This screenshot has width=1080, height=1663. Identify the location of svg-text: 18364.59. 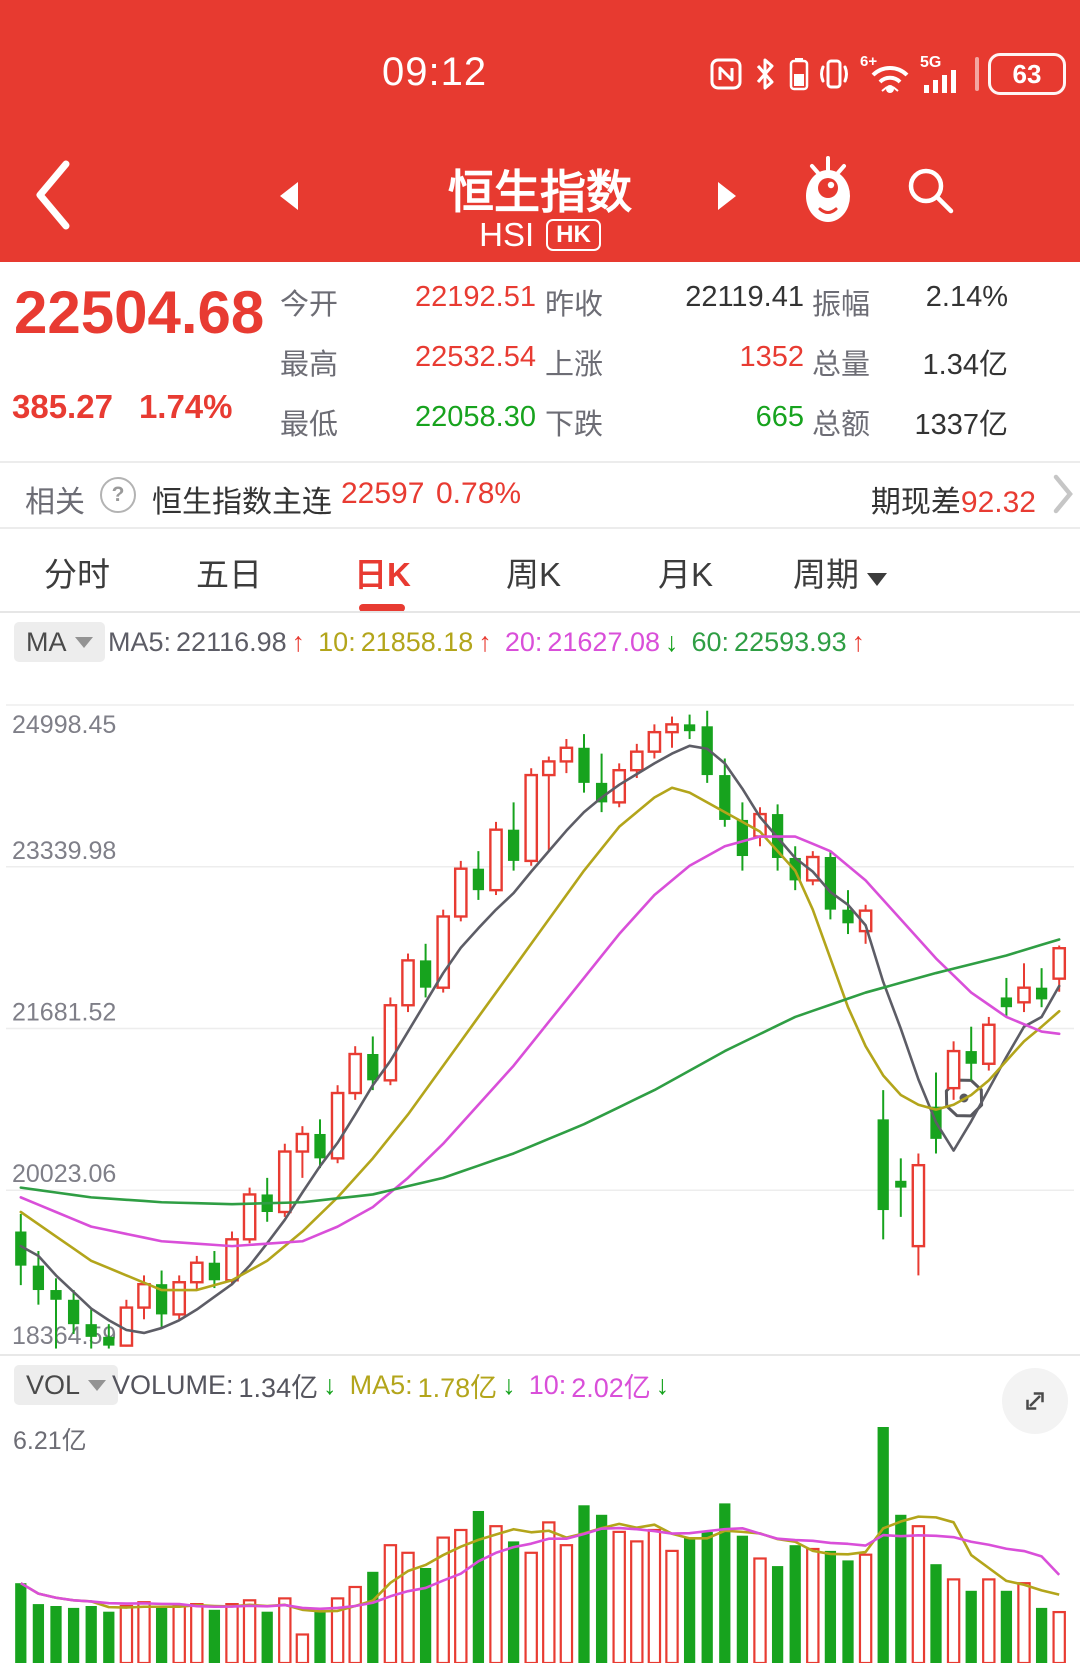
(64, 1336).